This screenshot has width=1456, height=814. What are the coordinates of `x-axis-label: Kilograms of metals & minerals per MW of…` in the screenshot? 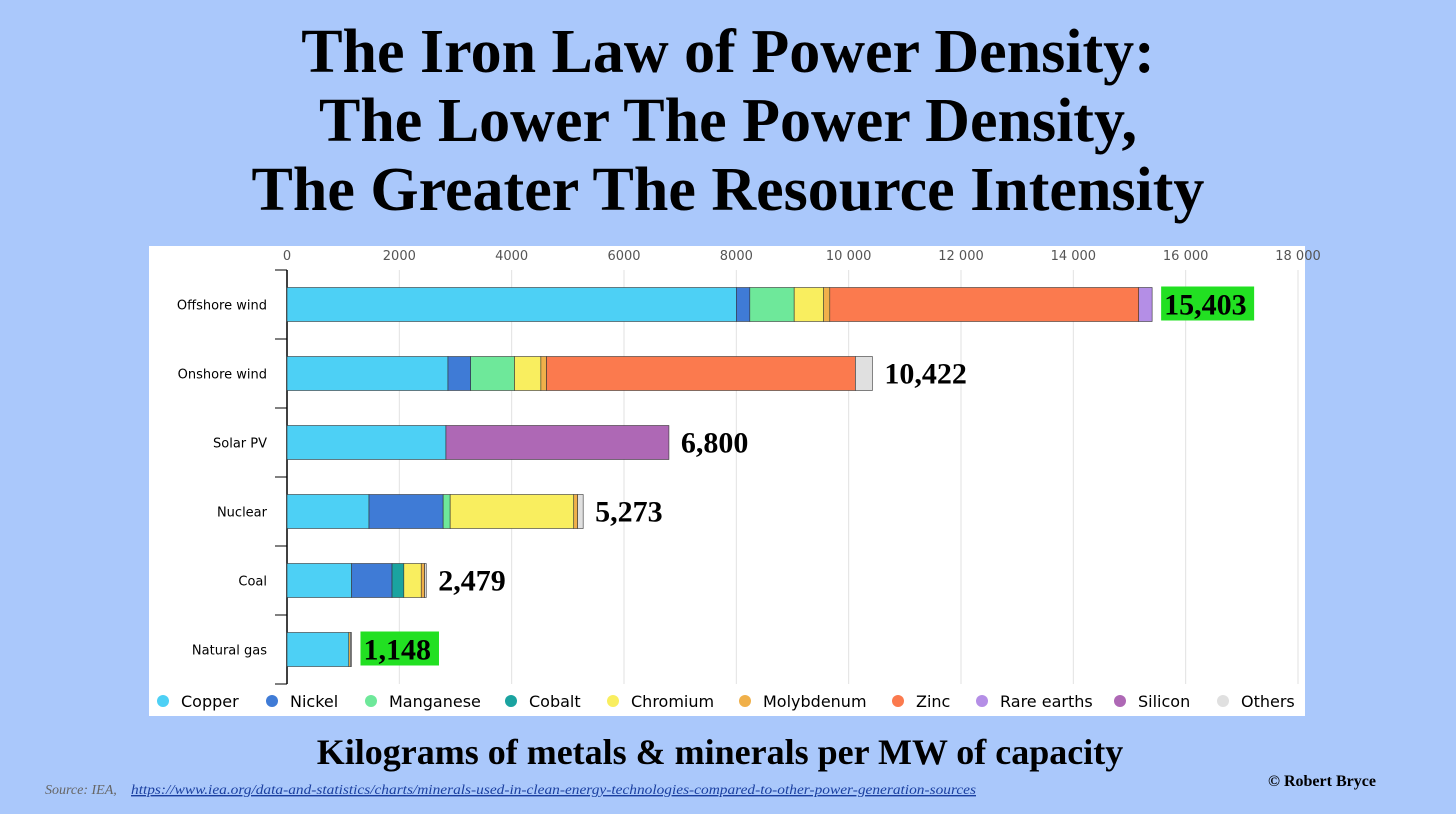 It's located at (720, 752).